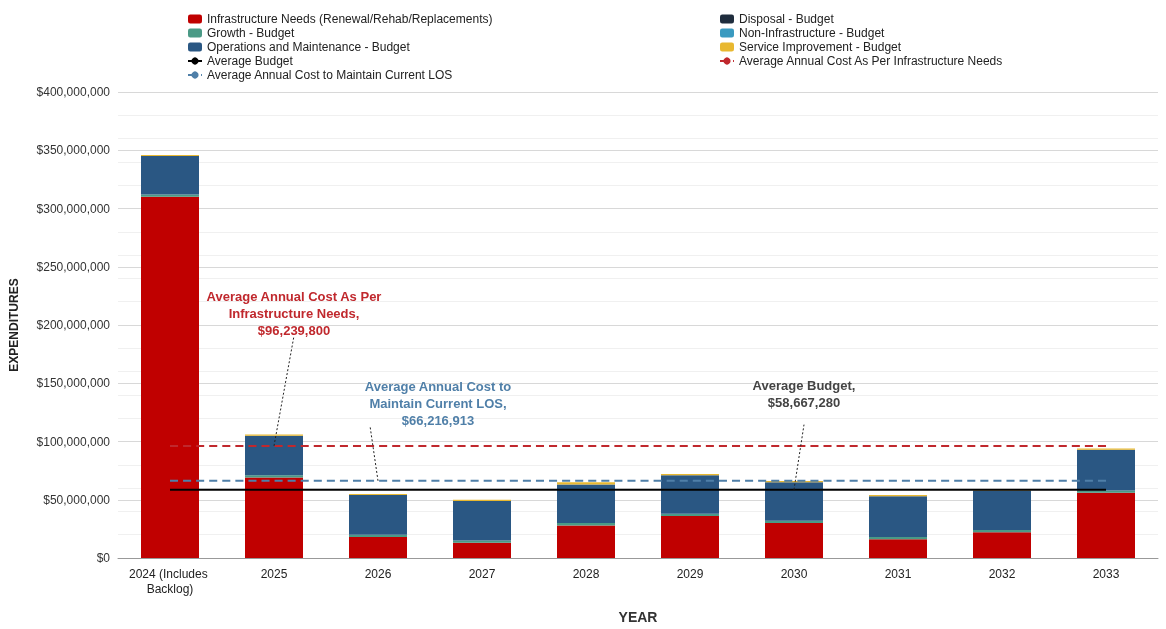 The width and height of the screenshot is (1166, 629). Describe the element at coordinates (274, 573) in the screenshot. I see `x-tick-label: 2025` at that location.